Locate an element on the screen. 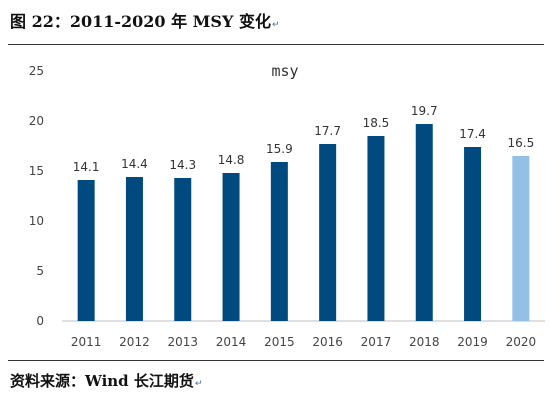 Image resolution: width=550 pixels, height=400 pixels. bar-2012 is located at coordinates (134, 249).